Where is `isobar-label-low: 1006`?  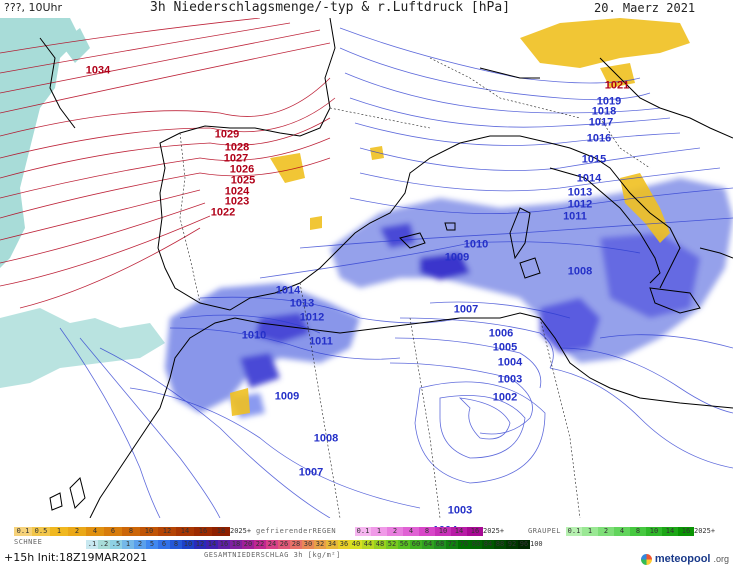 isobar-label-low: 1006 is located at coordinates (501, 333).